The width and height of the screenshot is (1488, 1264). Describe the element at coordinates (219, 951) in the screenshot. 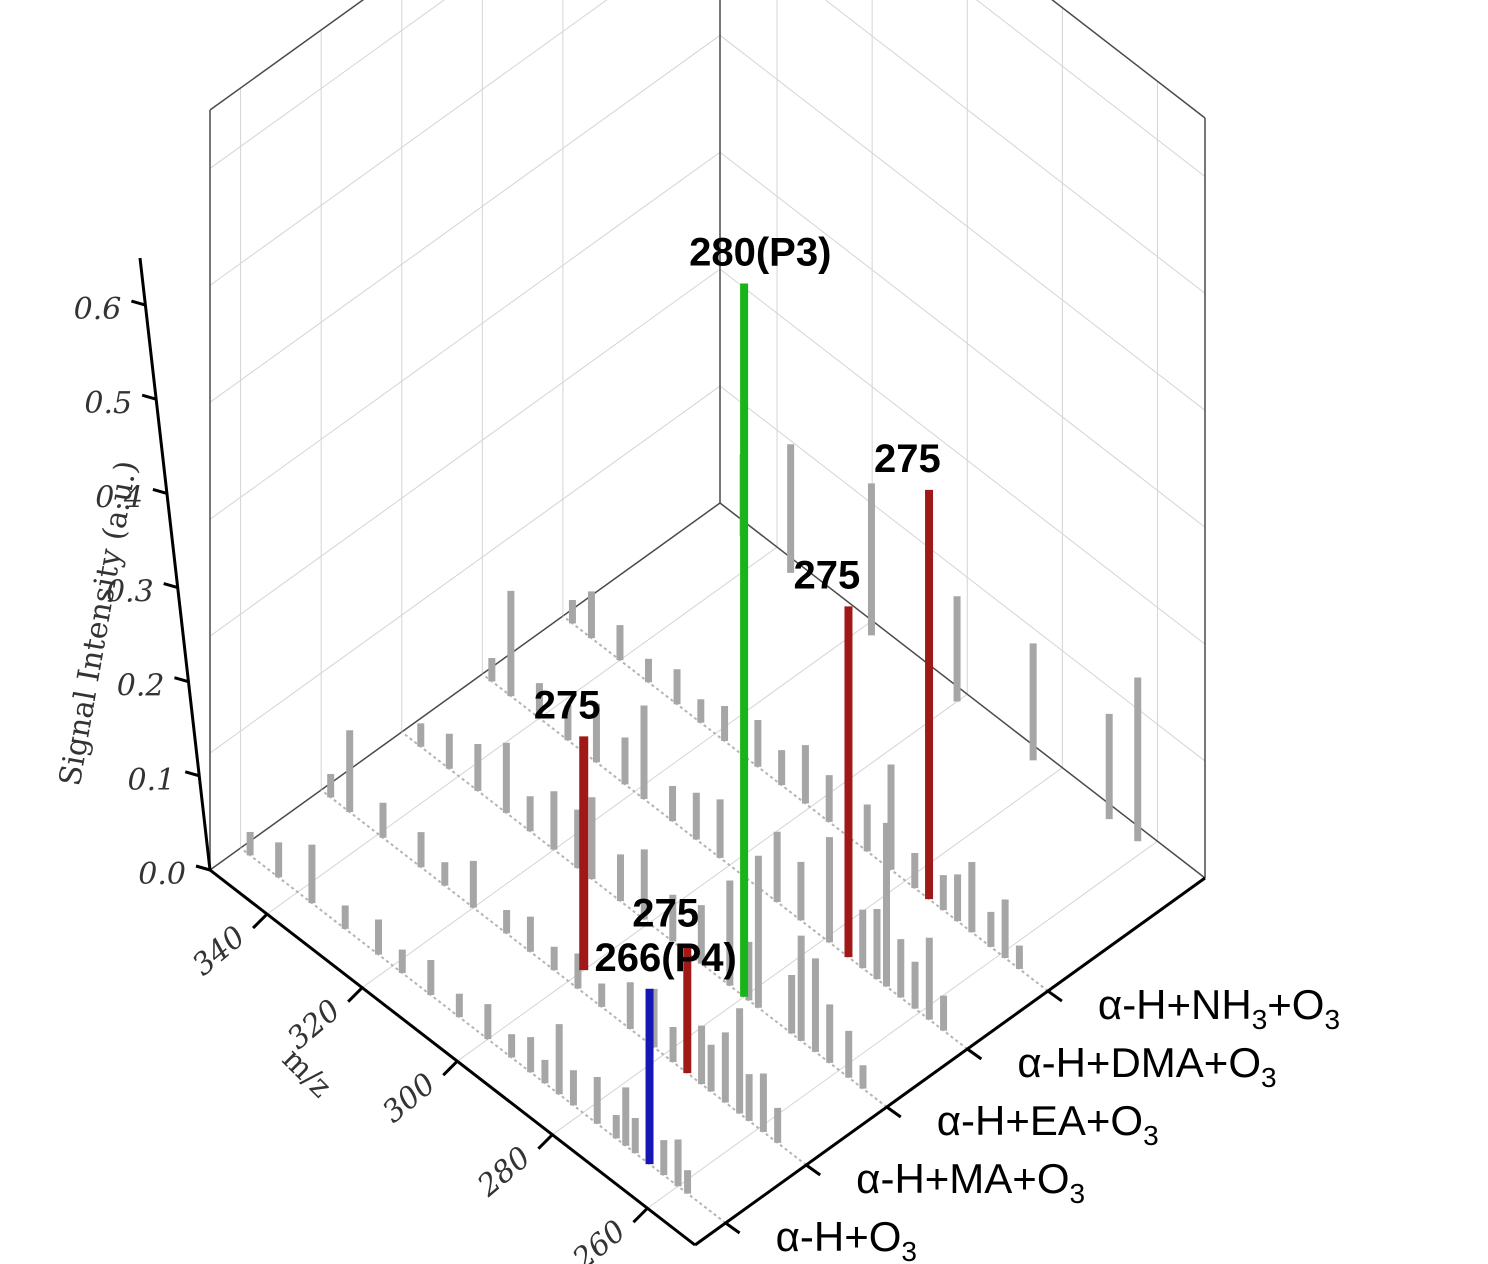

I see `x-tick-label: 340` at that location.